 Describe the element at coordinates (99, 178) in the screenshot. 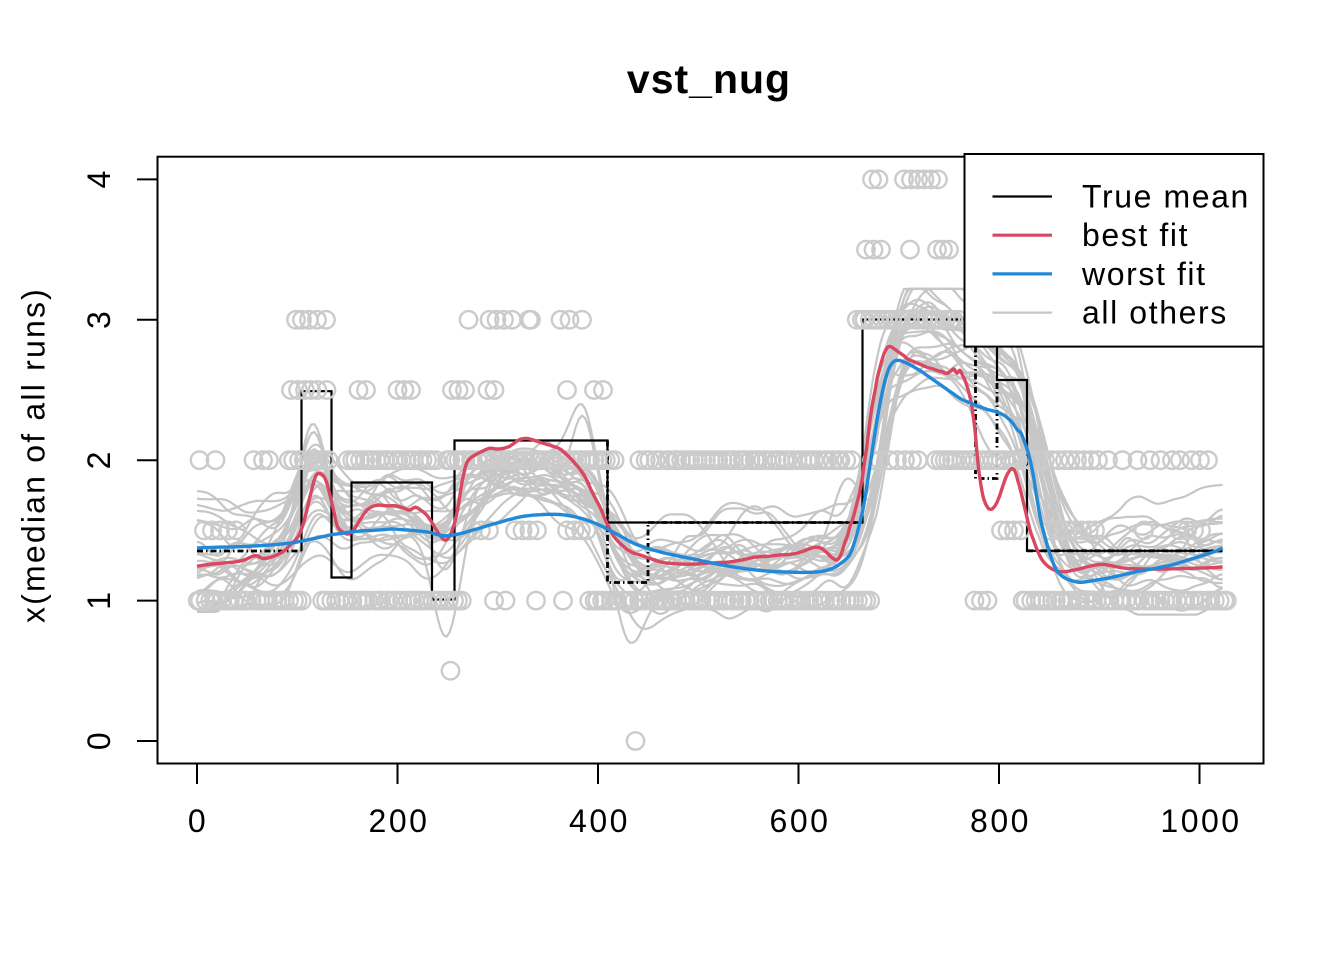

I see `svg-text: 4` at that location.